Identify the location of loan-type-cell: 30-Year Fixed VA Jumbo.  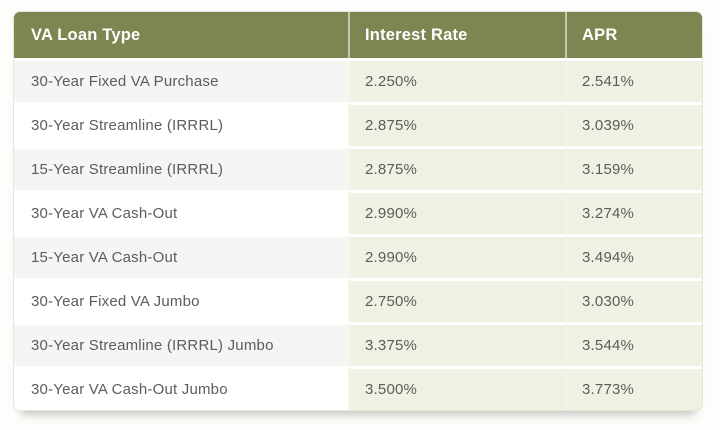
(181, 300).